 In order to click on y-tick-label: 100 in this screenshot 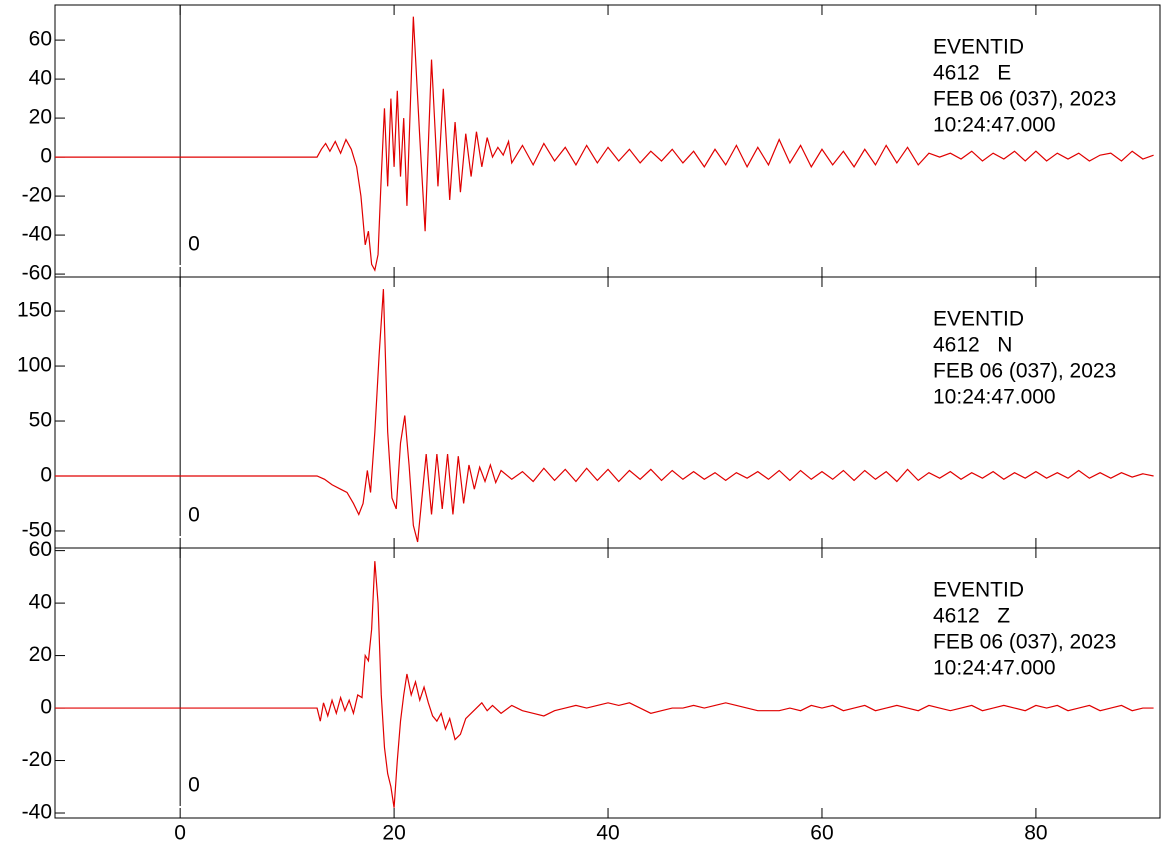, I will do `click(34, 365)`.